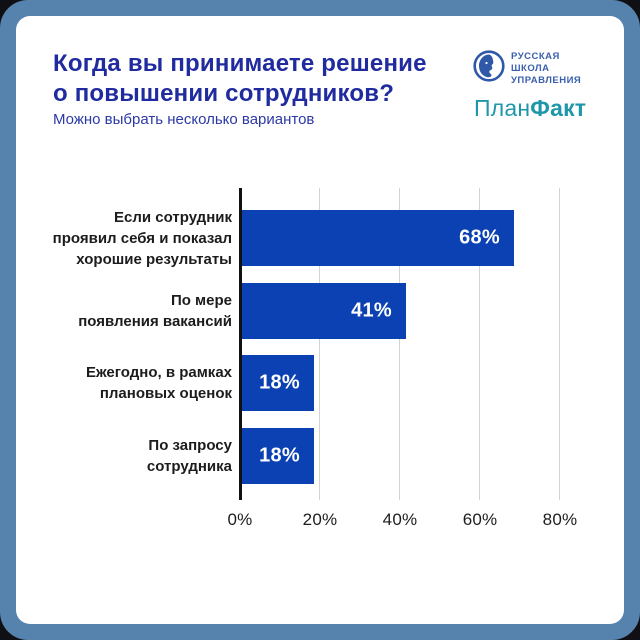 The image size is (640, 640). I want to click on category-label-line: Если сотрудник, so click(173, 217).